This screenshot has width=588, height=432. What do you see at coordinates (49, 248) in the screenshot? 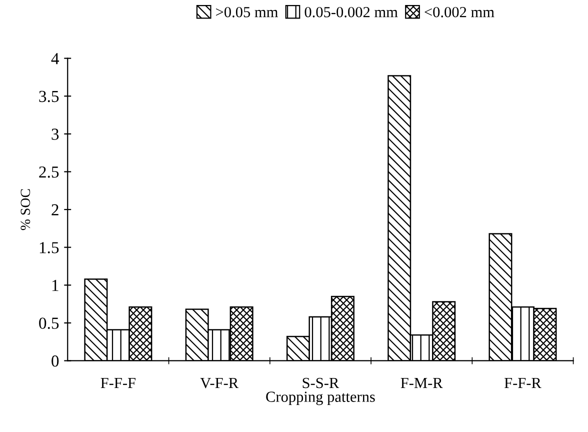
I see `y-tick-label: 1.5` at bounding box center [49, 248].